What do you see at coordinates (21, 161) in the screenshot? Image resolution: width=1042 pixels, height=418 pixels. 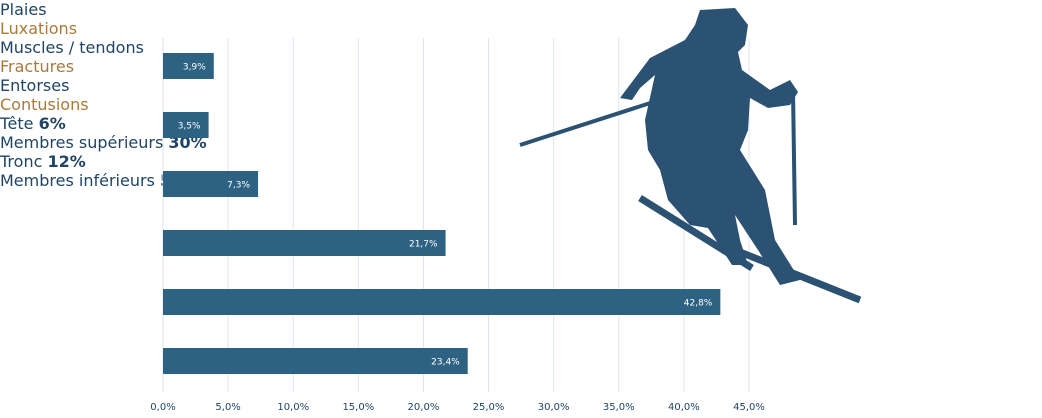 I see `annotation-name: Tronc` at bounding box center [21, 161].